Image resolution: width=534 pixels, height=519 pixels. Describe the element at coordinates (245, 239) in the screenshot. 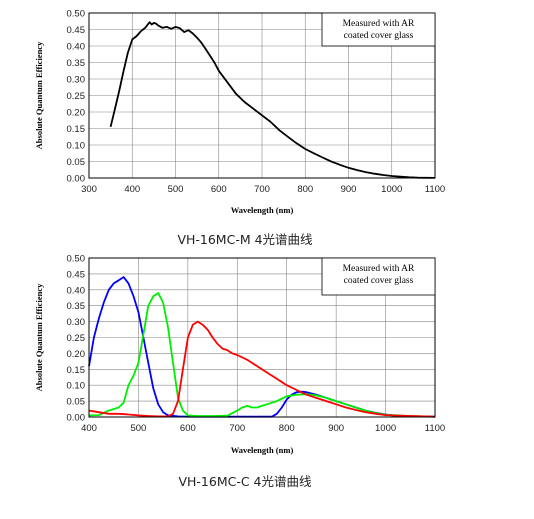

I see `caption-top: VH-16MC-M 4光谱曲线` at that location.